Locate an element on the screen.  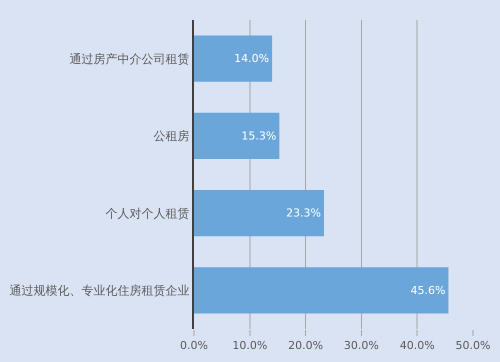
x-tick-label: 20.0% is located at coordinates (306, 345).